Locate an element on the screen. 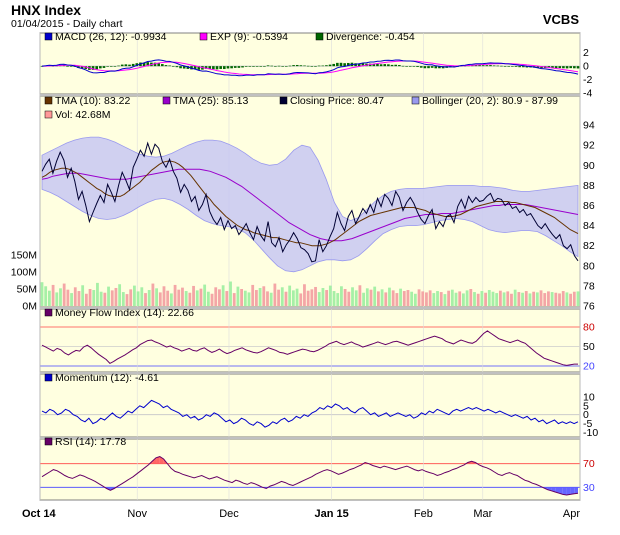 The image size is (620, 535). legend-label: Closing Price: 80.47 is located at coordinates (337, 101).